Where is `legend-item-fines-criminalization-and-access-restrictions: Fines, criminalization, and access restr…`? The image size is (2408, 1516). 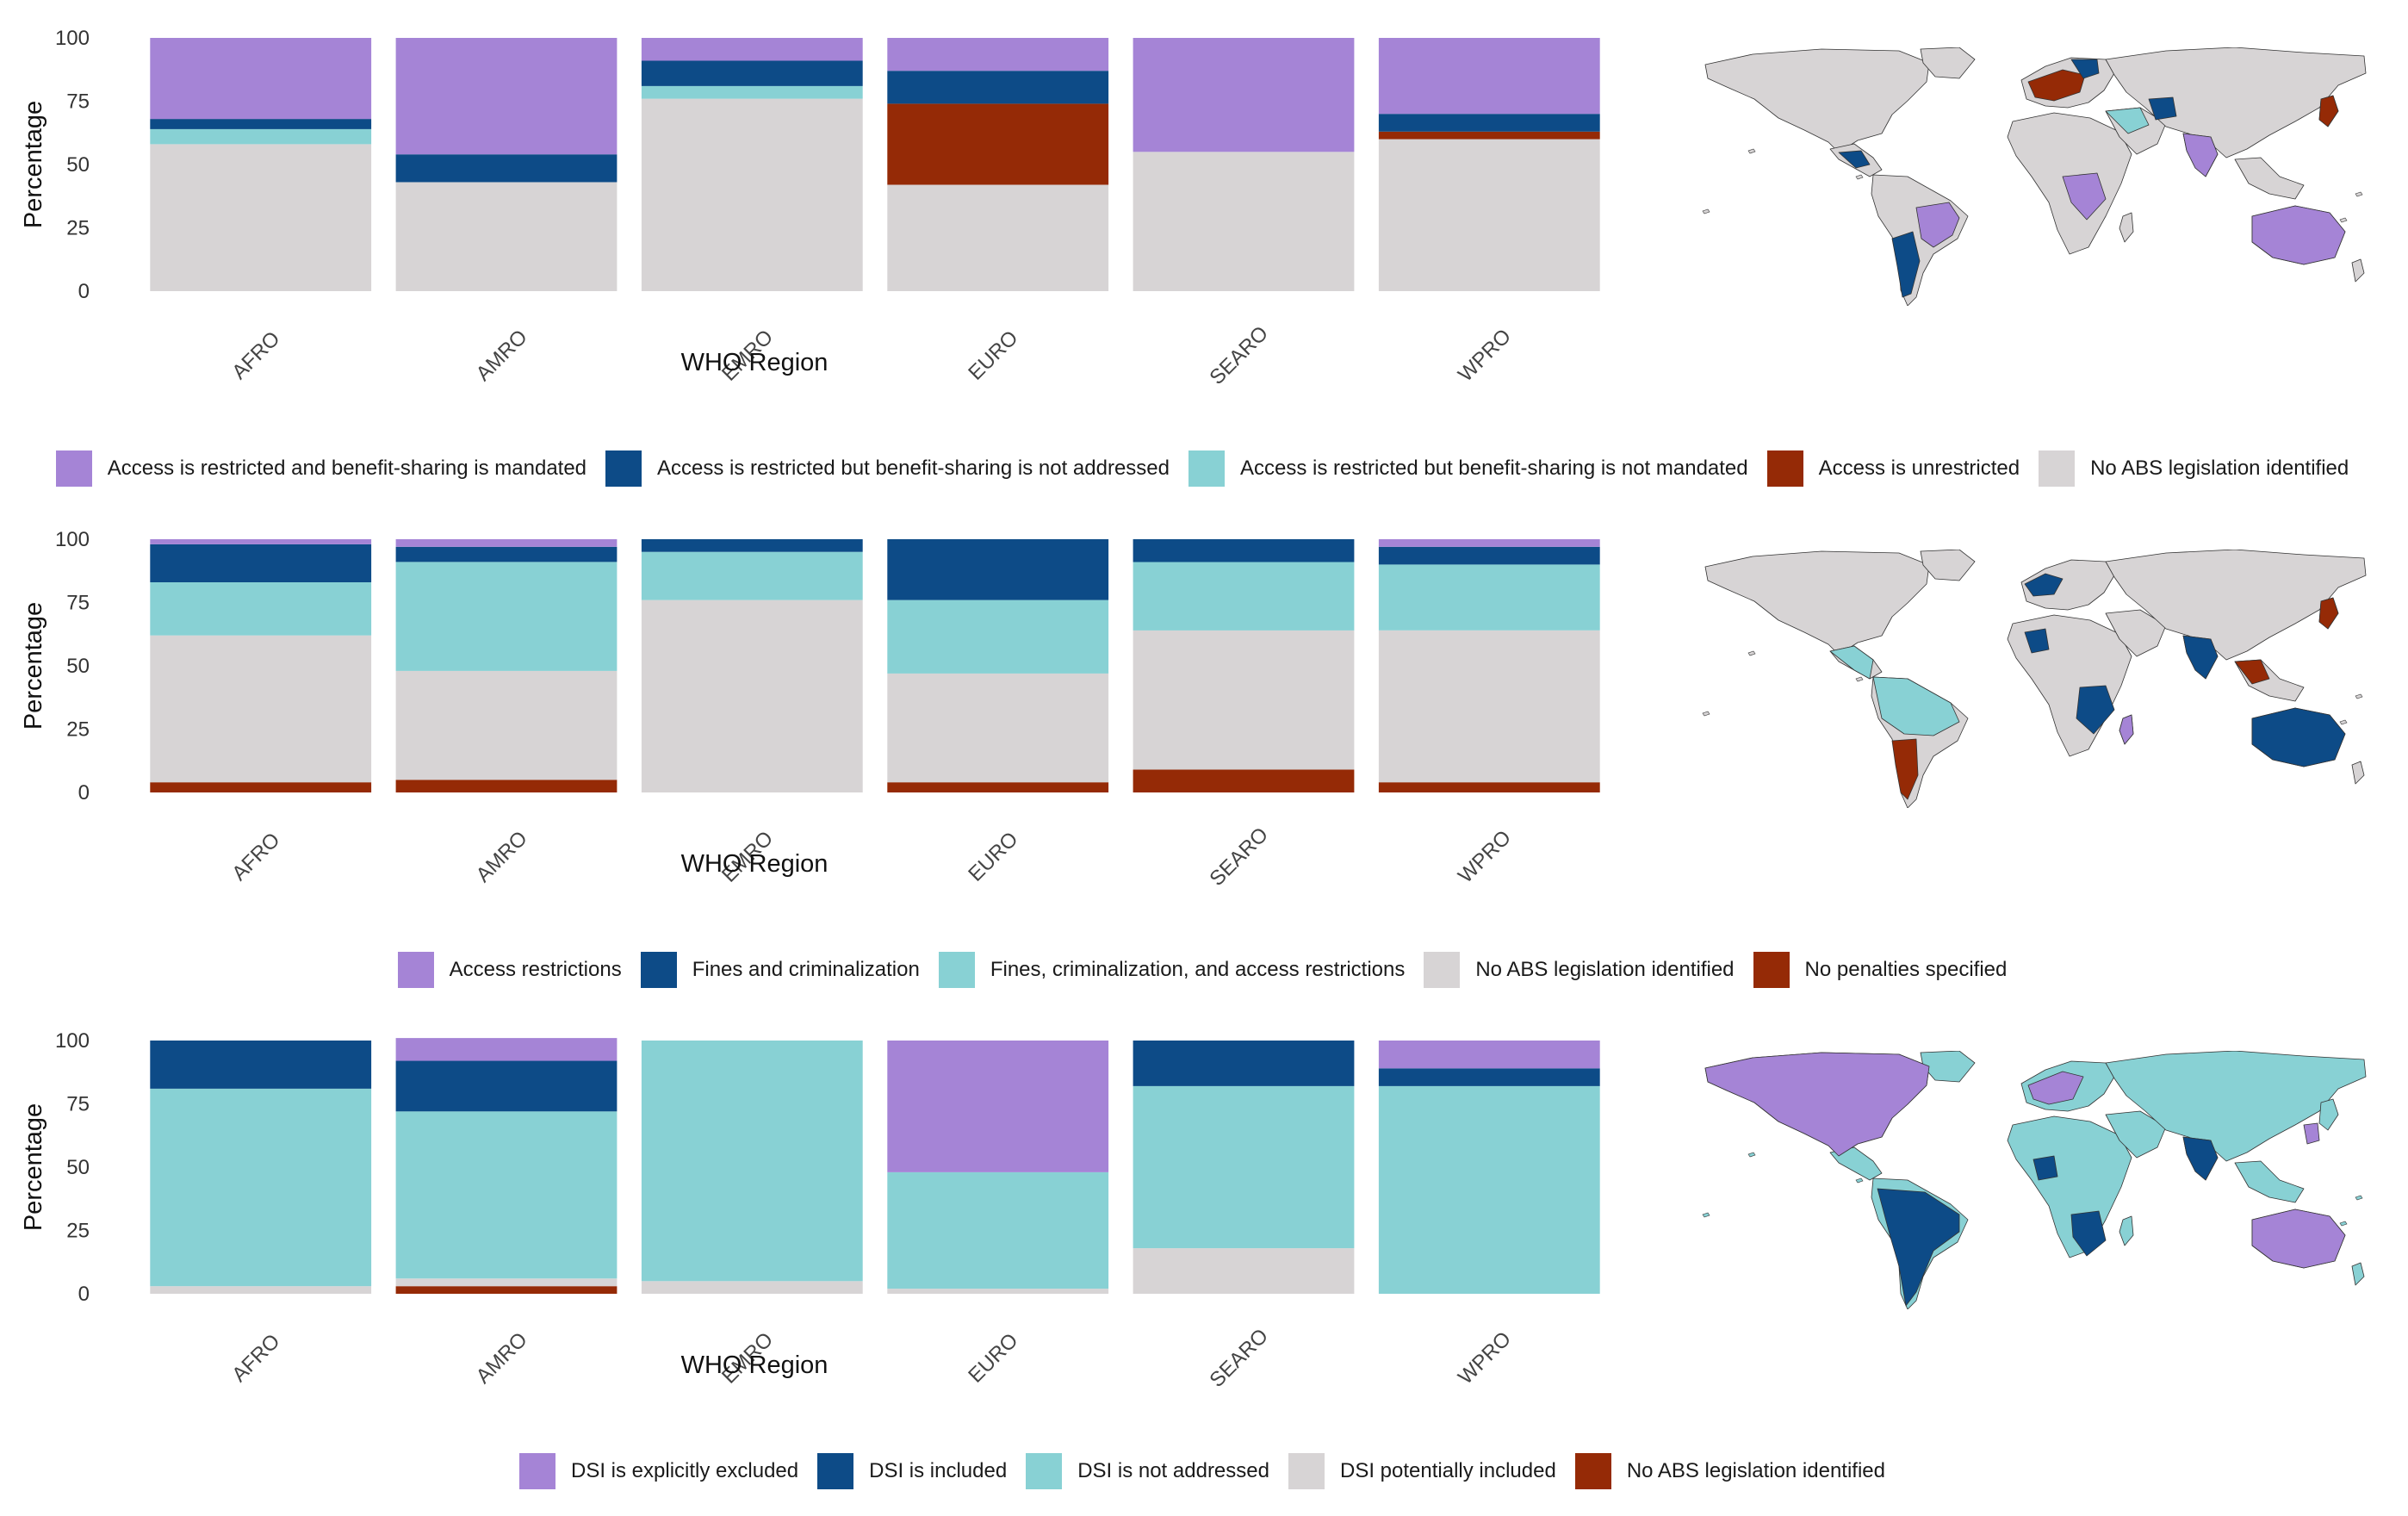 legend-item-fines-criminalization-and-access-restrictions: Fines, criminalization, and access restr… is located at coordinates (1172, 970).